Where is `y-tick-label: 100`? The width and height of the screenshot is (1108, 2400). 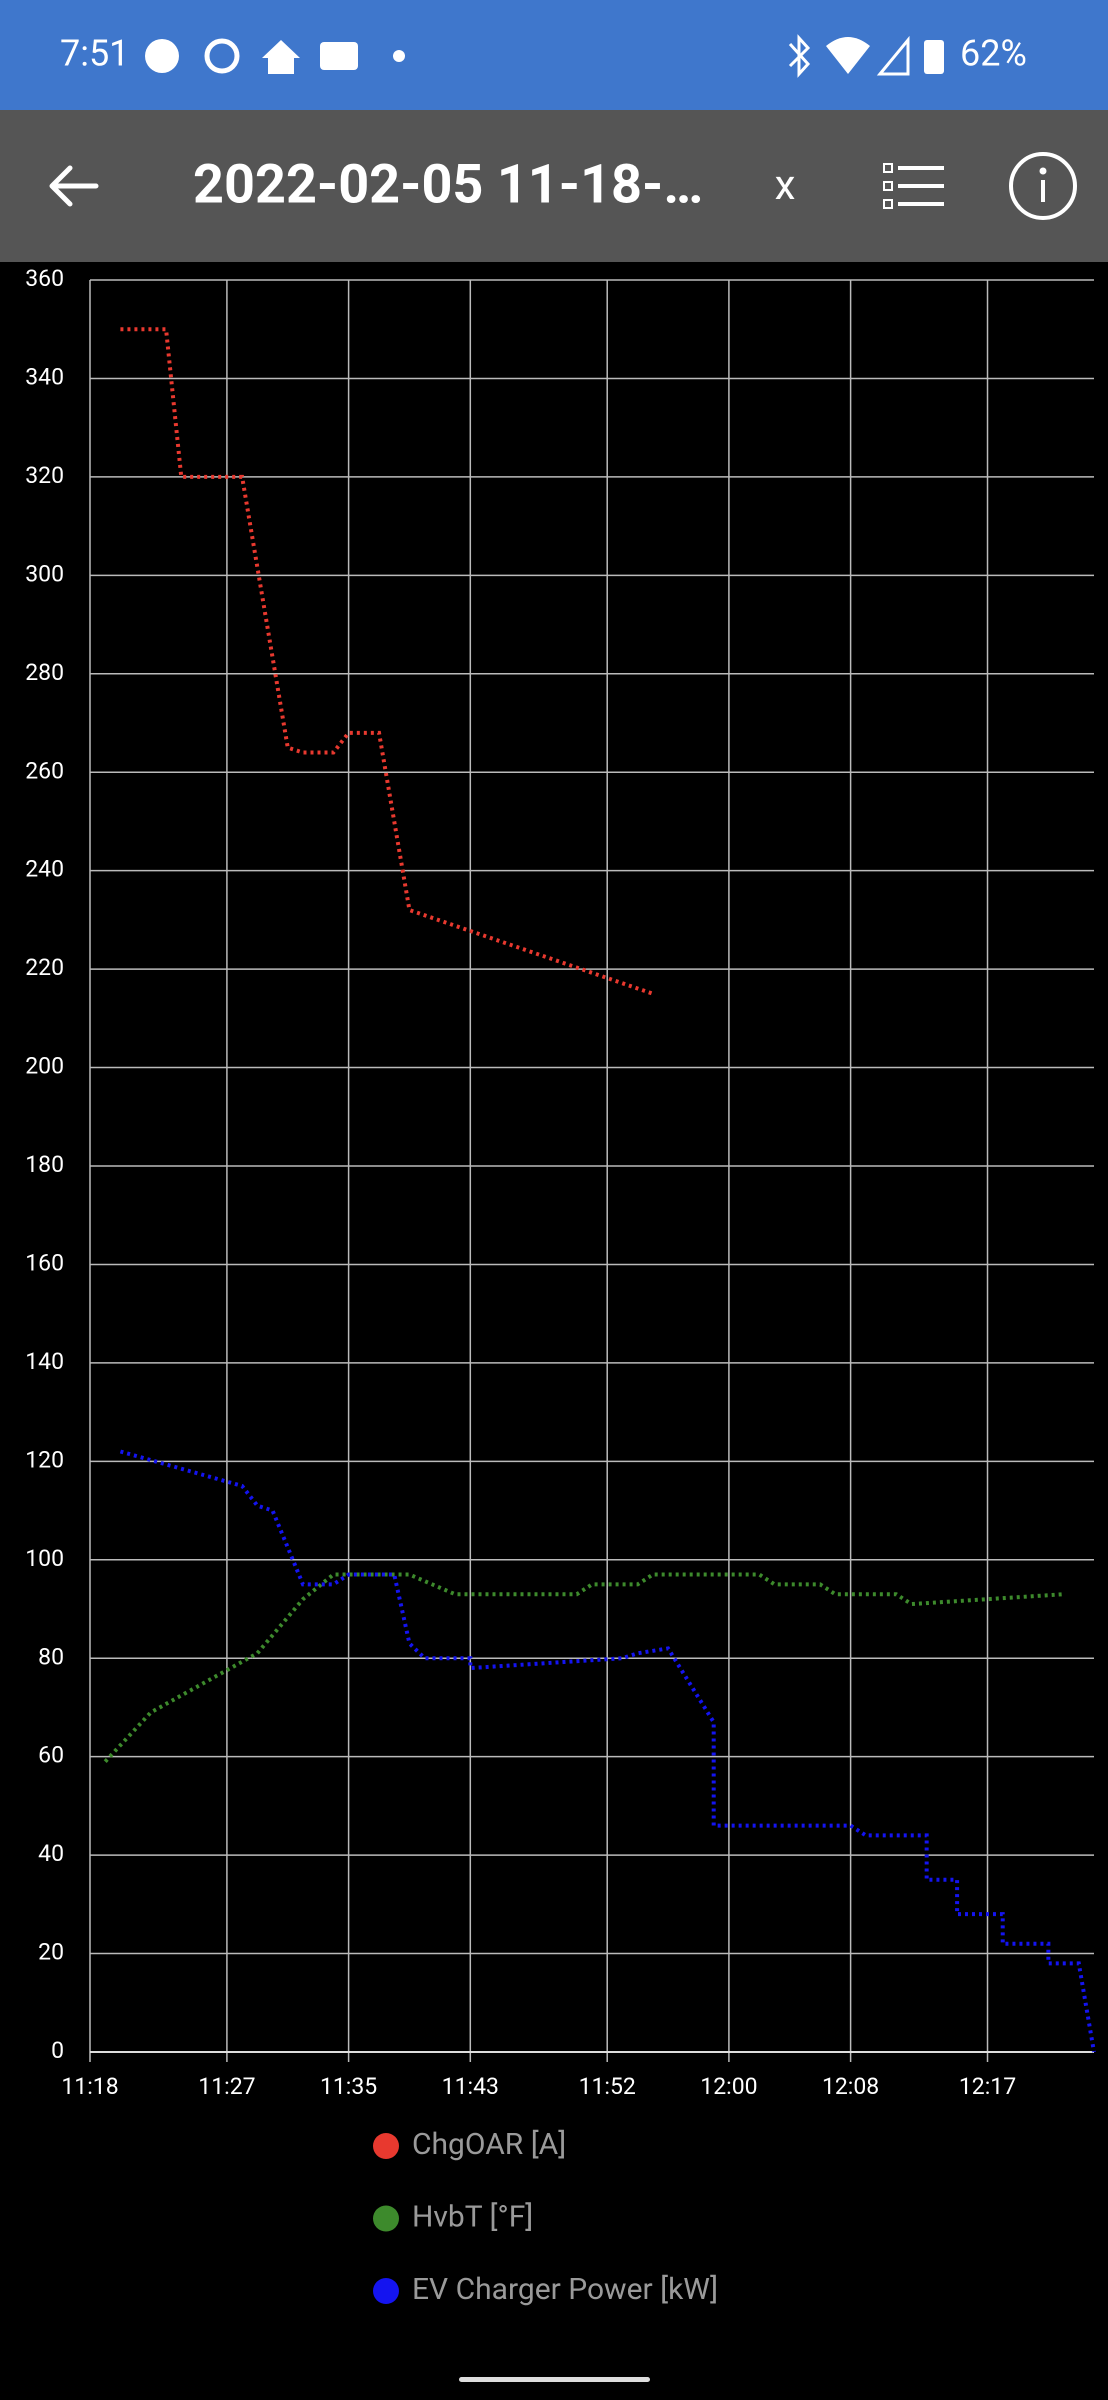 y-tick-label: 100 is located at coordinates (44, 1558).